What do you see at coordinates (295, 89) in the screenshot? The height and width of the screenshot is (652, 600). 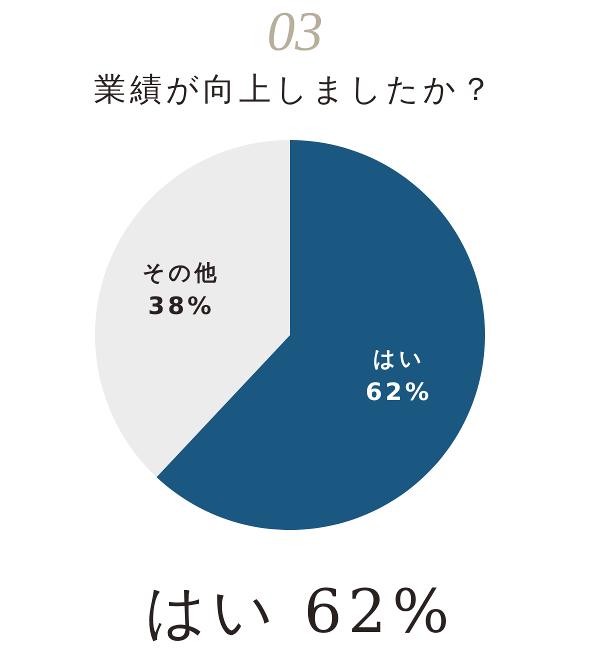 I see `chart-title: 業績が向上しましたか？` at bounding box center [295, 89].